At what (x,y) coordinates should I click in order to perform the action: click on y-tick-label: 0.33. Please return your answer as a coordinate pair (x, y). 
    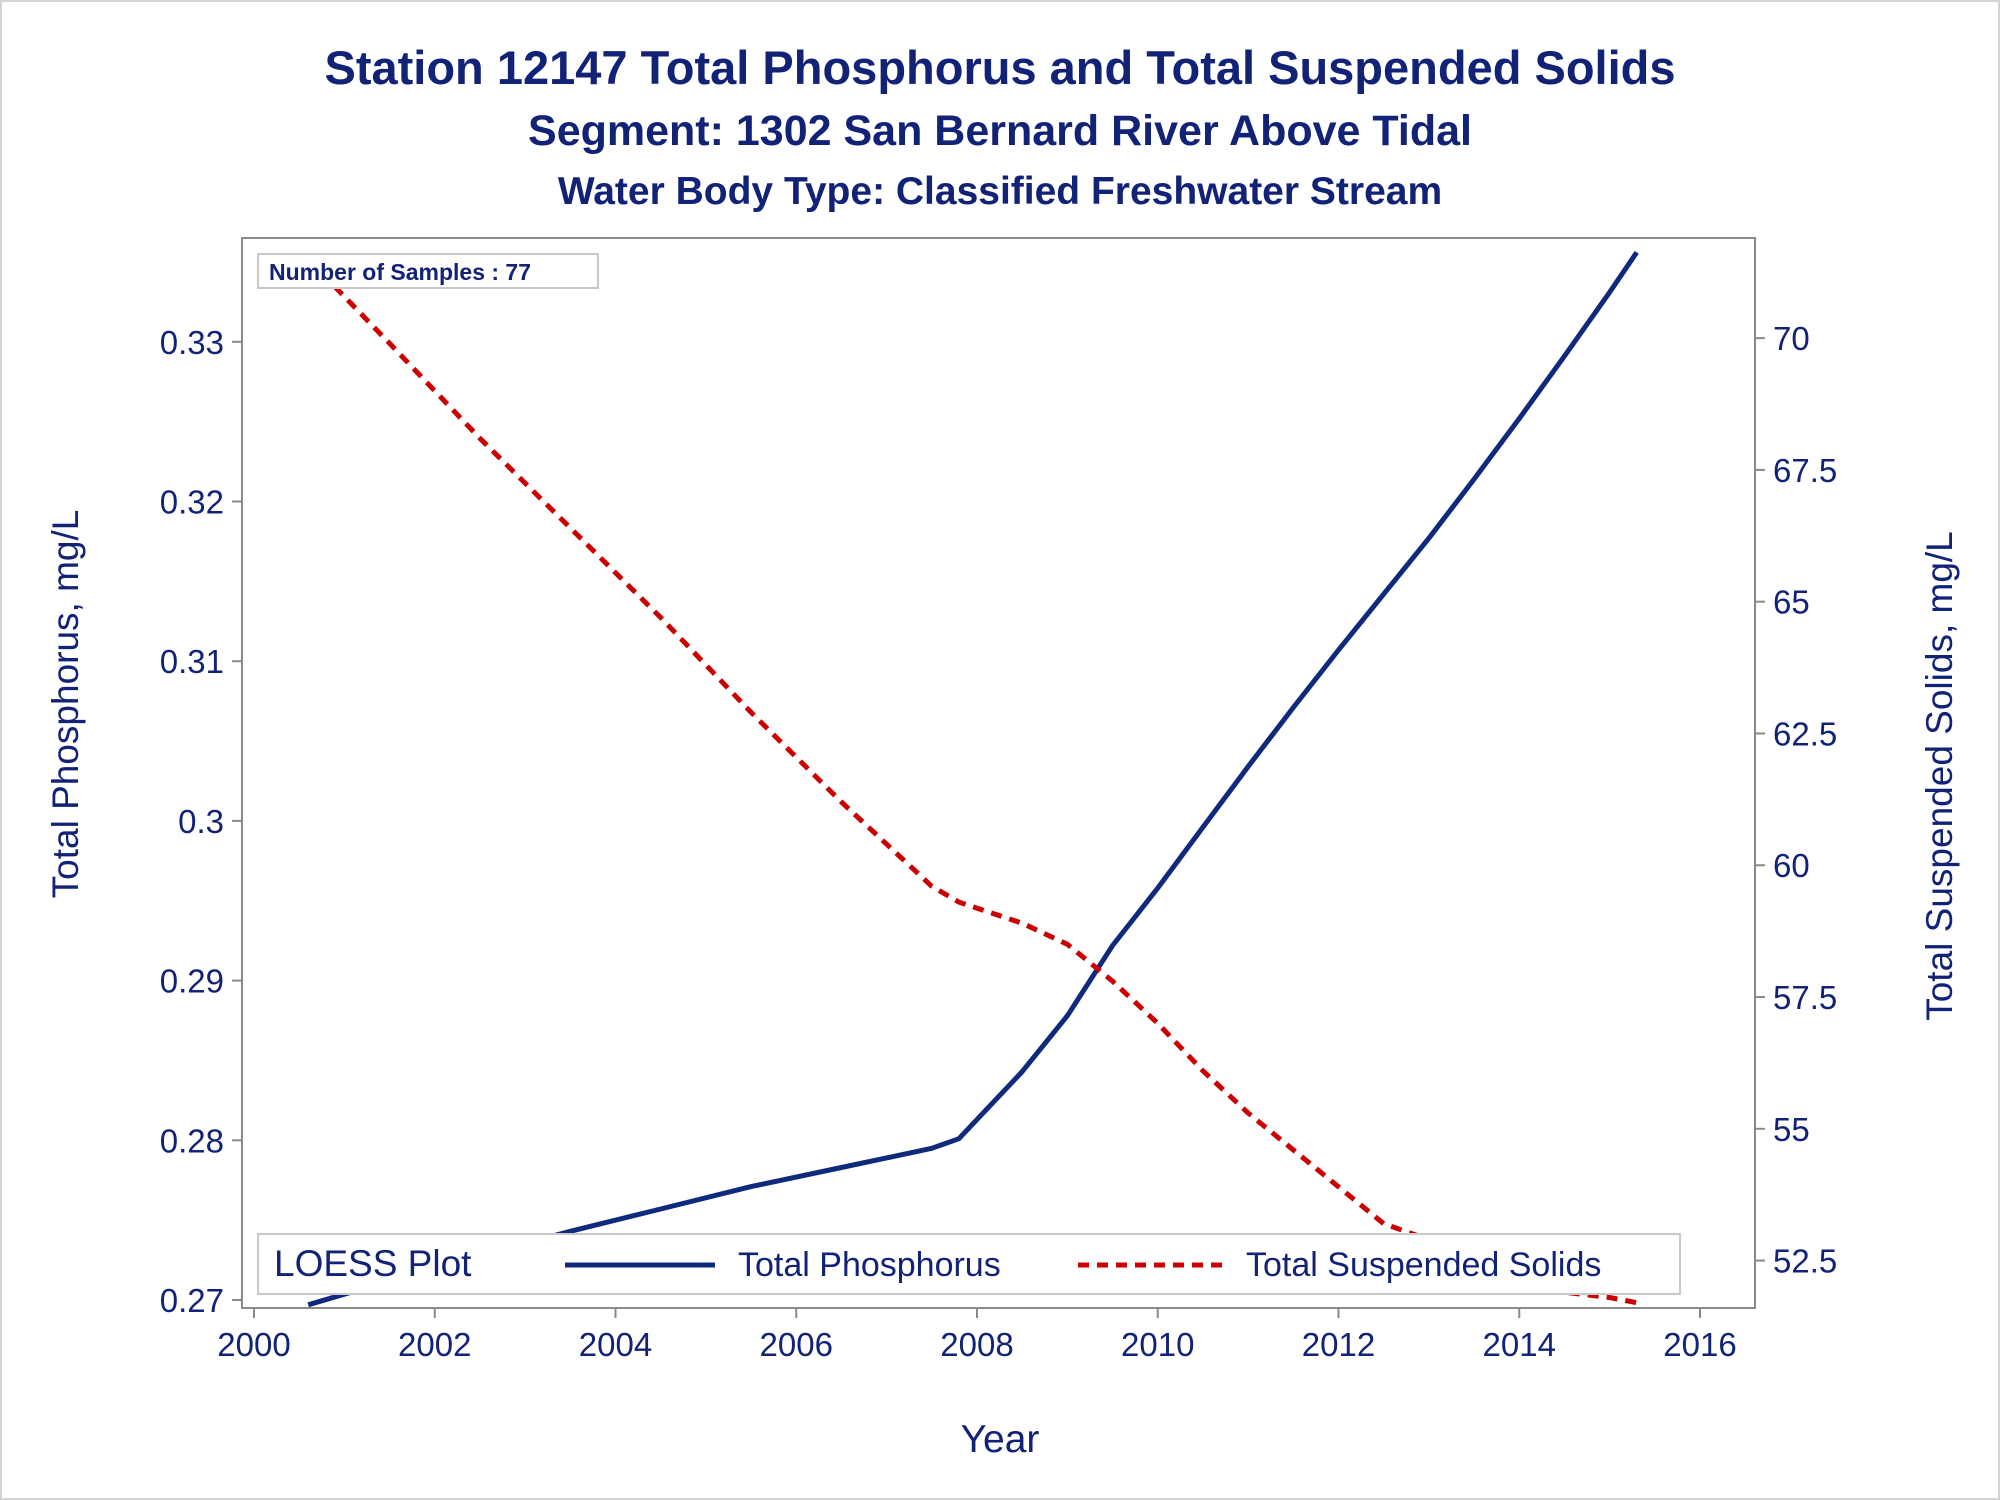
    Looking at the image, I should click on (192, 342).